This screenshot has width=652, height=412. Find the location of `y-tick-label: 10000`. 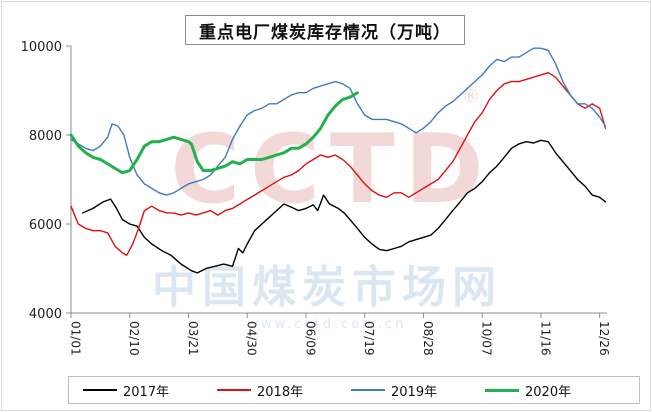

y-tick-label: 10000 is located at coordinates (41, 47).